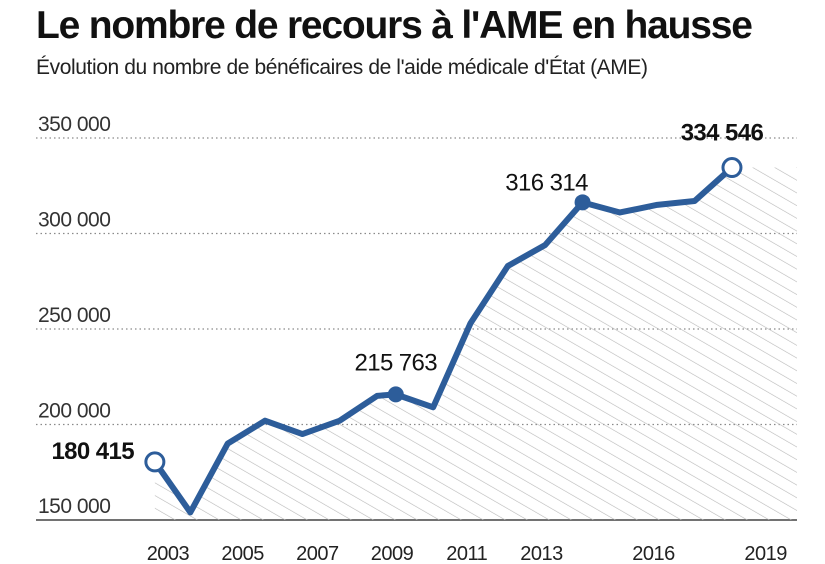 This screenshot has height=564, width=825. Describe the element at coordinates (541, 553) in the screenshot. I see `x-tick-label: 2013` at that location.